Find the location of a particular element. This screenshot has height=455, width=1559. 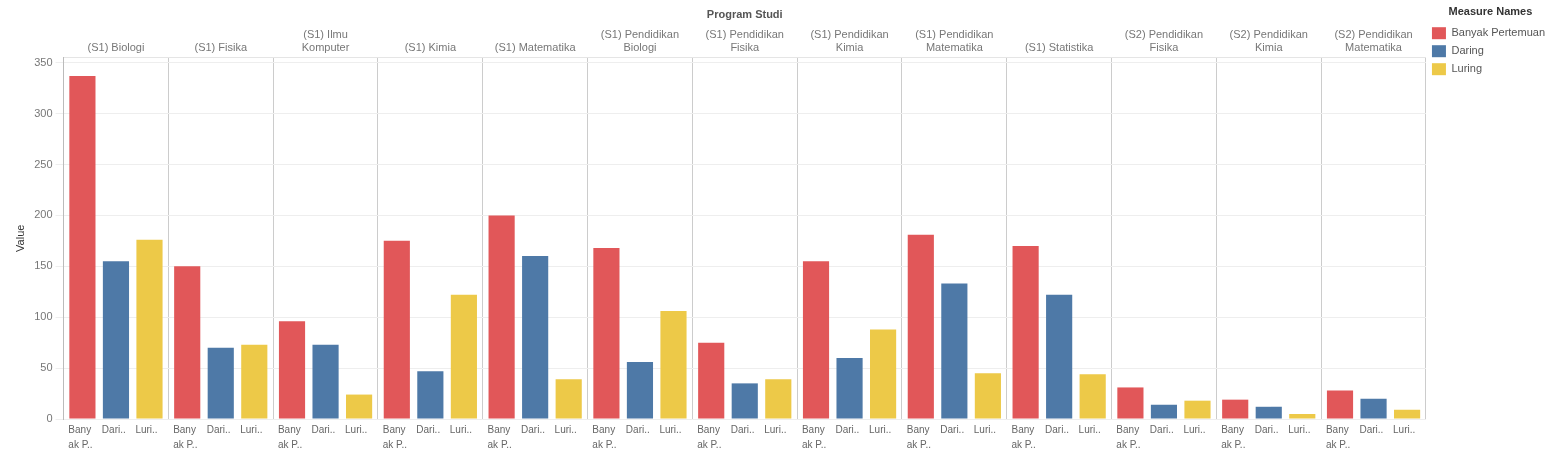

x-tick-label: (S1) Fisika is located at coordinates (221, 47).